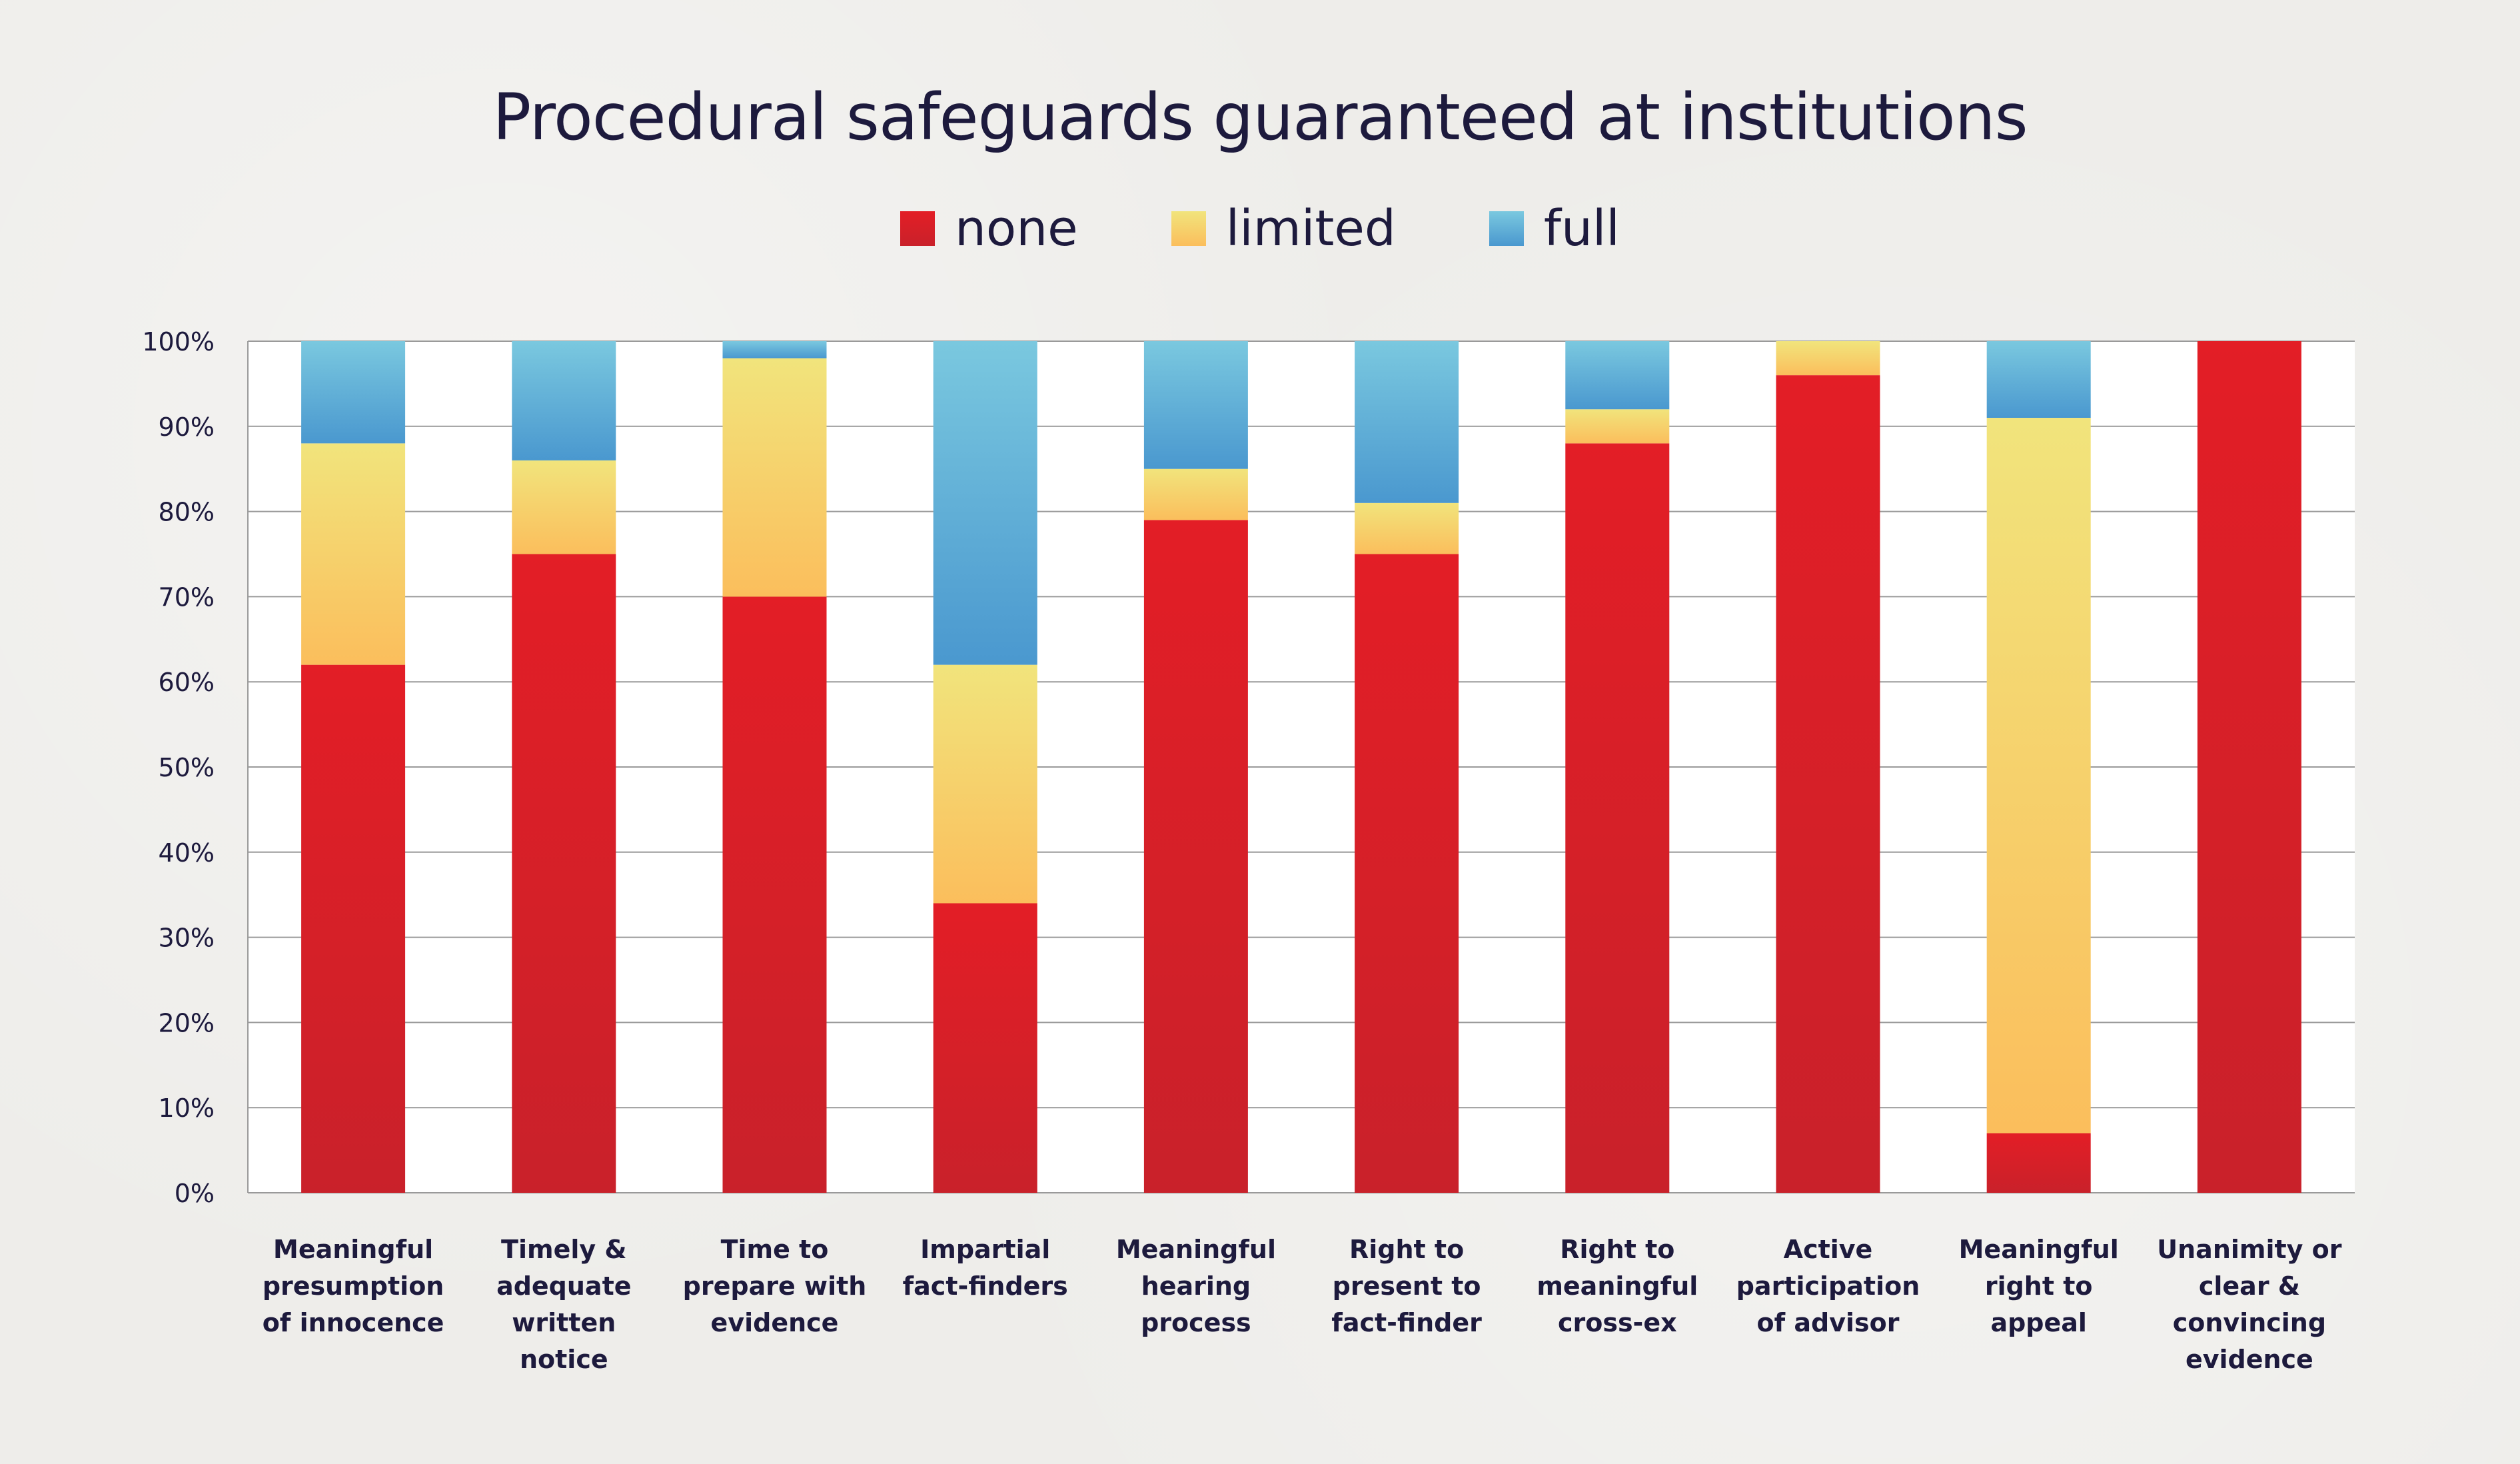 Image resolution: width=2520 pixels, height=1464 pixels. I want to click on x-category-label: Unanimity or, so click(2249, 1249).